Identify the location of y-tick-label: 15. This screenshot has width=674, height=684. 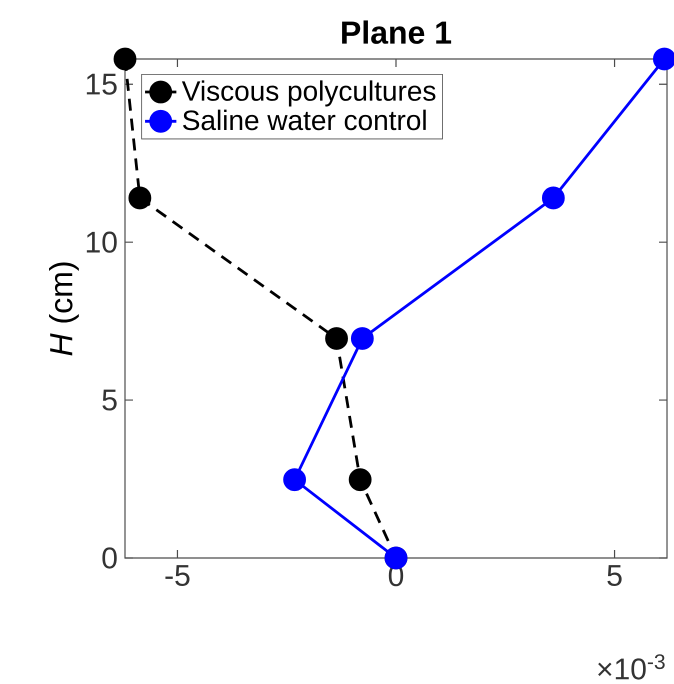
(101, 84).